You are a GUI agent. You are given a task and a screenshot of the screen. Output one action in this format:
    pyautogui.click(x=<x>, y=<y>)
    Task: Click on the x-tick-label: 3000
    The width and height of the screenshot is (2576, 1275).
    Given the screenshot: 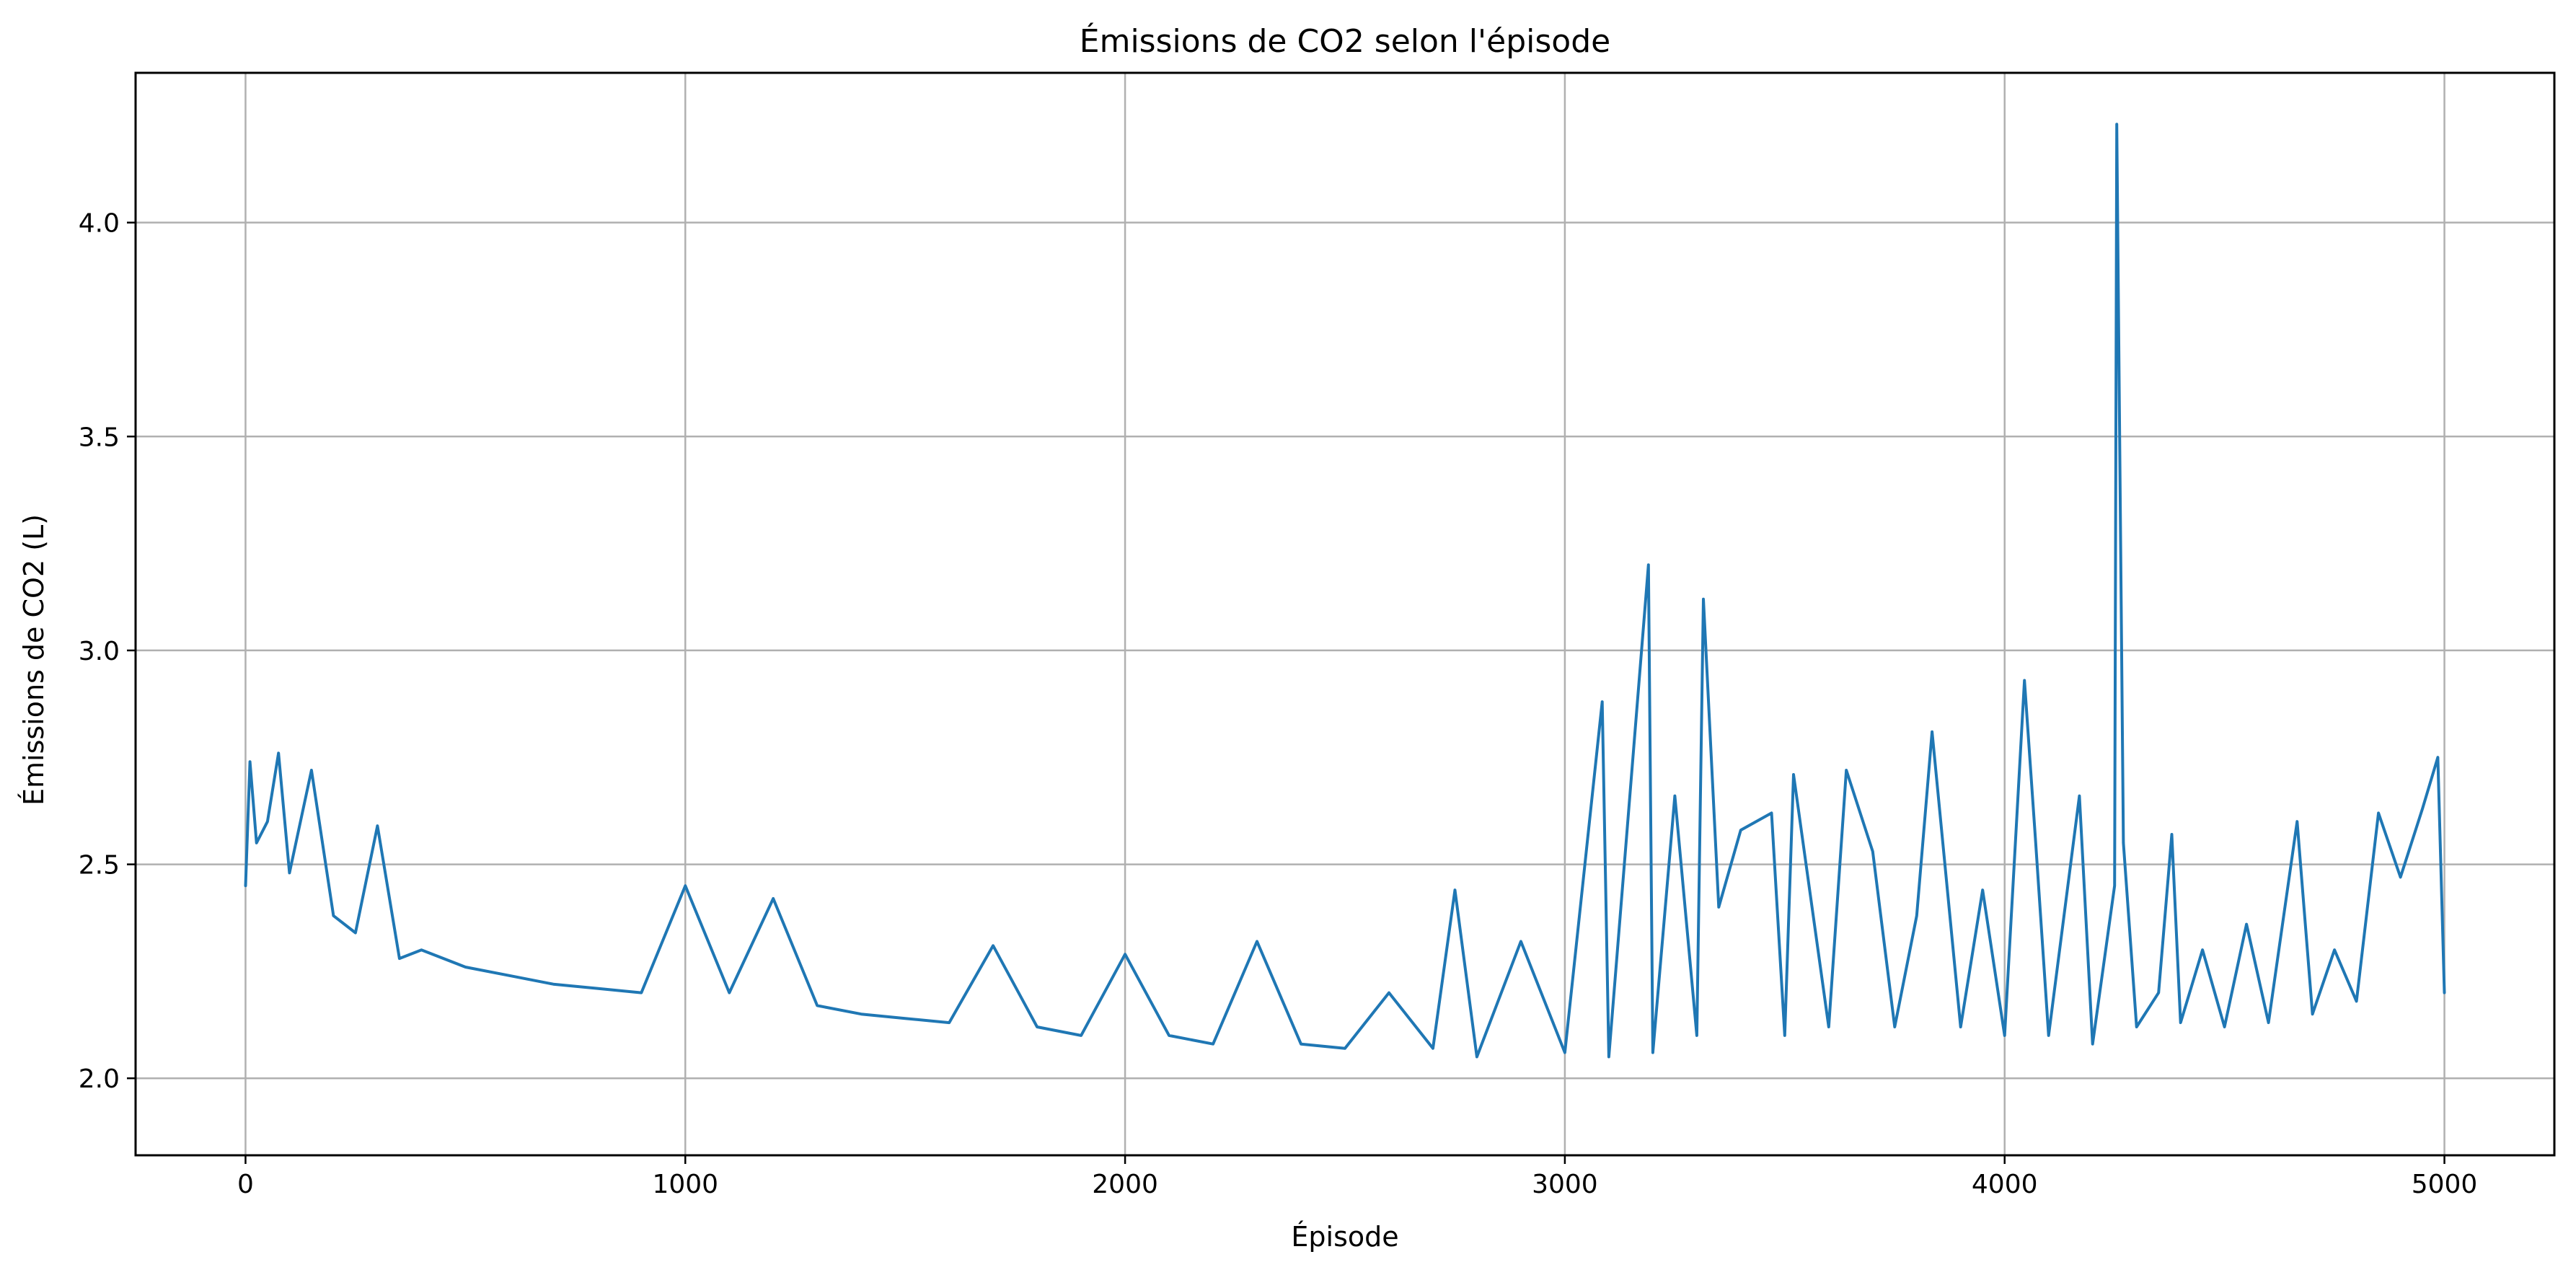 What is the action you would take?
    pyautogui.click(x=1565, y=1184)
    